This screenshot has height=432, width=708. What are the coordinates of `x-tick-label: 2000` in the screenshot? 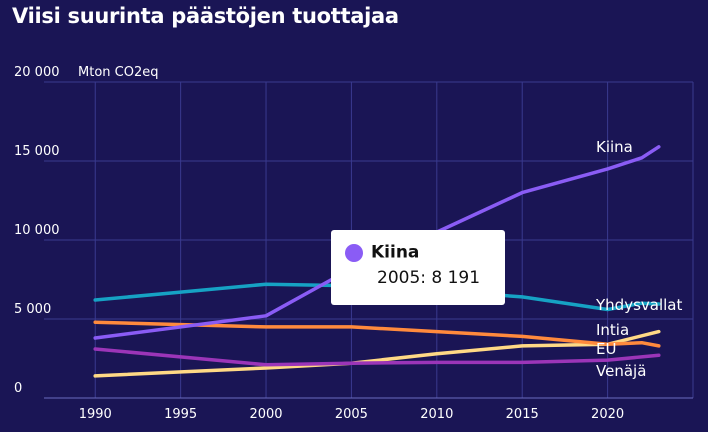 It's located at (265, 414).